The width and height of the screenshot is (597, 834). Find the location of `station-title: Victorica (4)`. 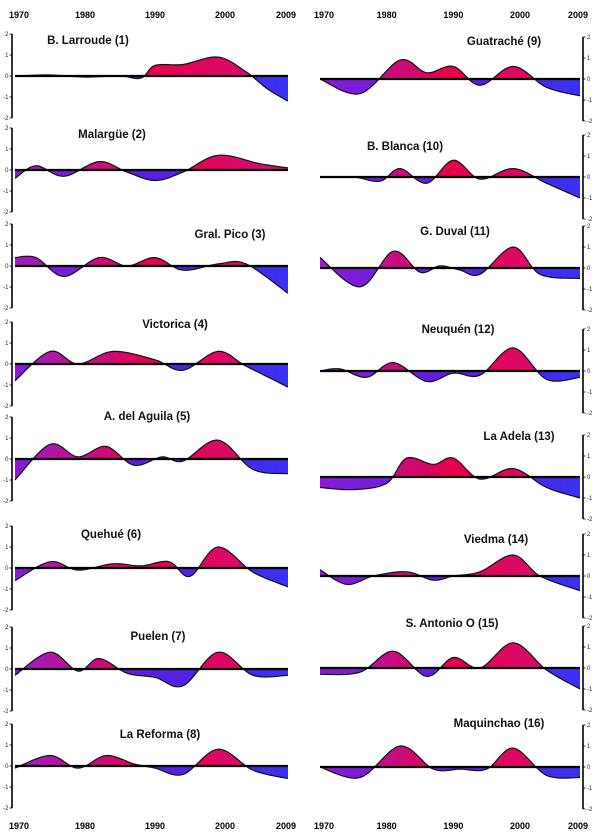

station-title: Victorica (4) is located at coordinates (175, 325).